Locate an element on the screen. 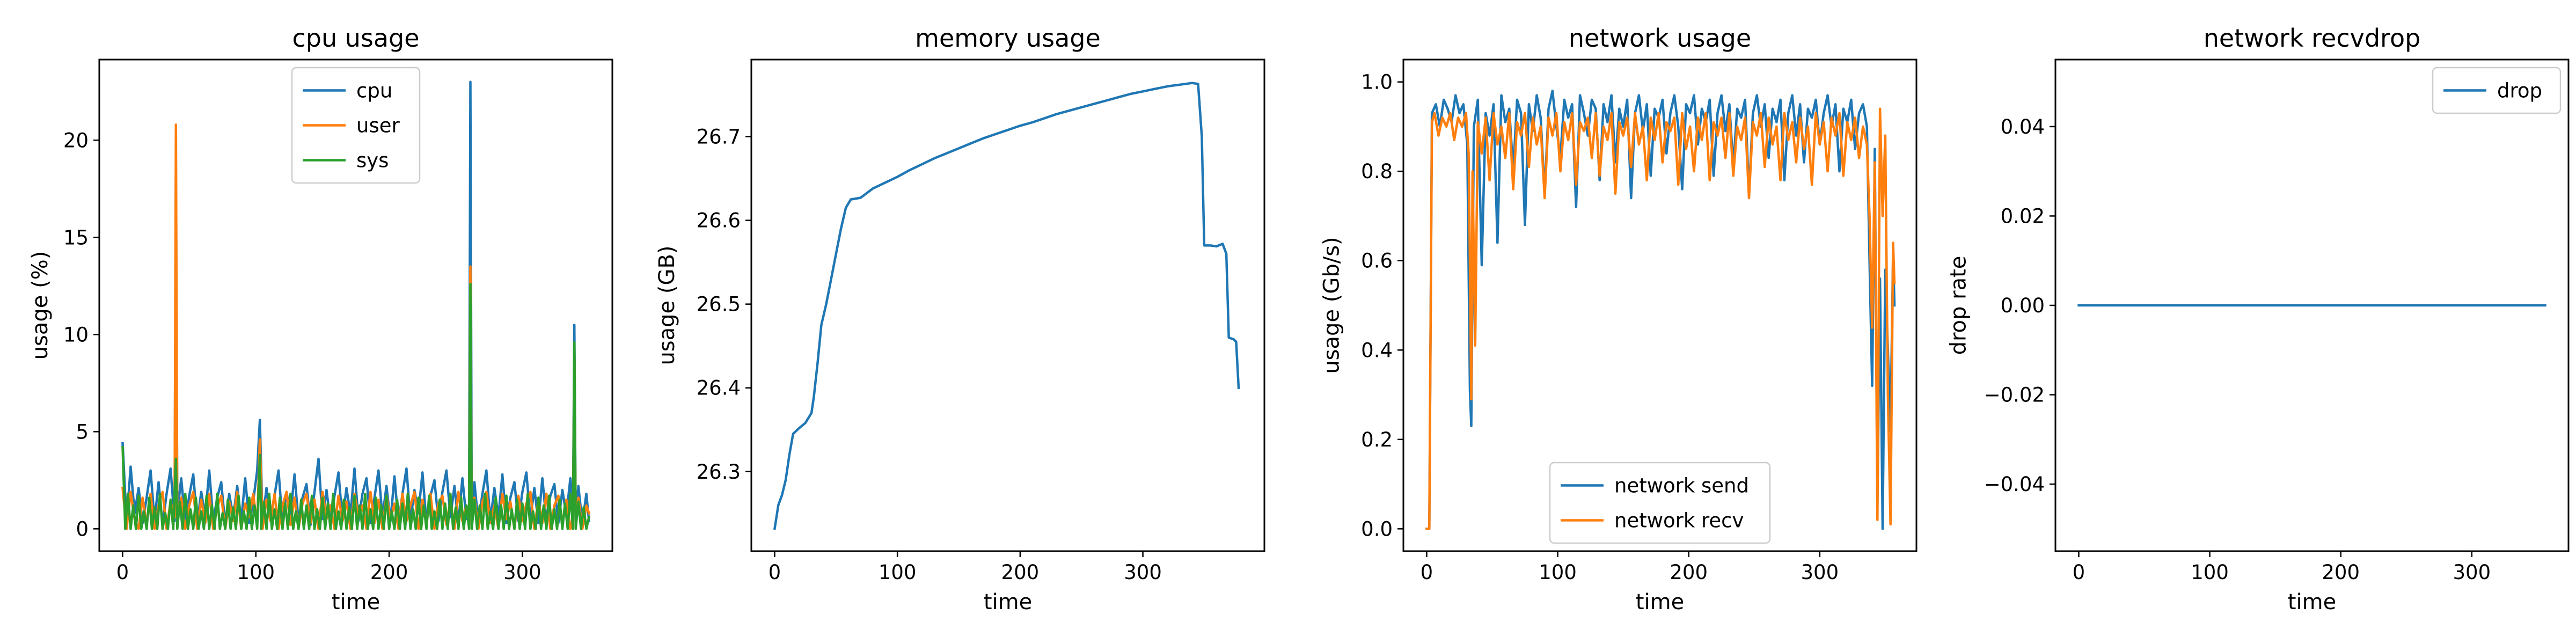 The image size is (2576, 644). y-tick-label: 1.0 is located at coordinates (1377, 82).